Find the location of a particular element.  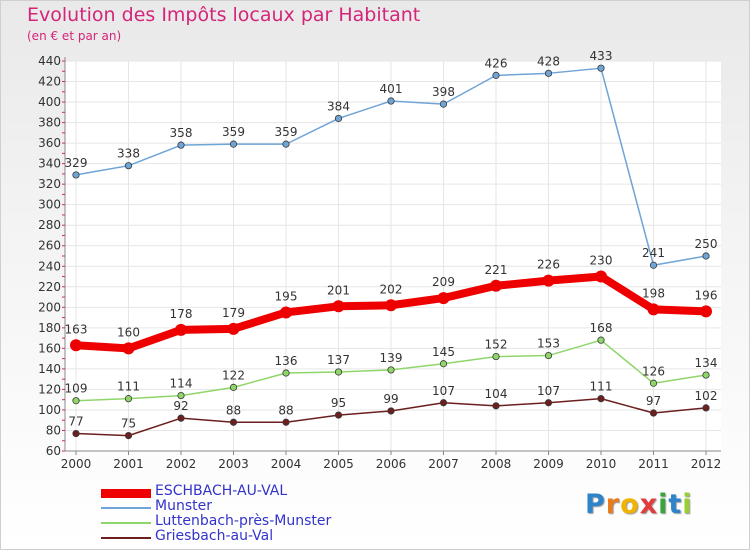

y-tick-label: 80 is located at coordinates (53, 430).